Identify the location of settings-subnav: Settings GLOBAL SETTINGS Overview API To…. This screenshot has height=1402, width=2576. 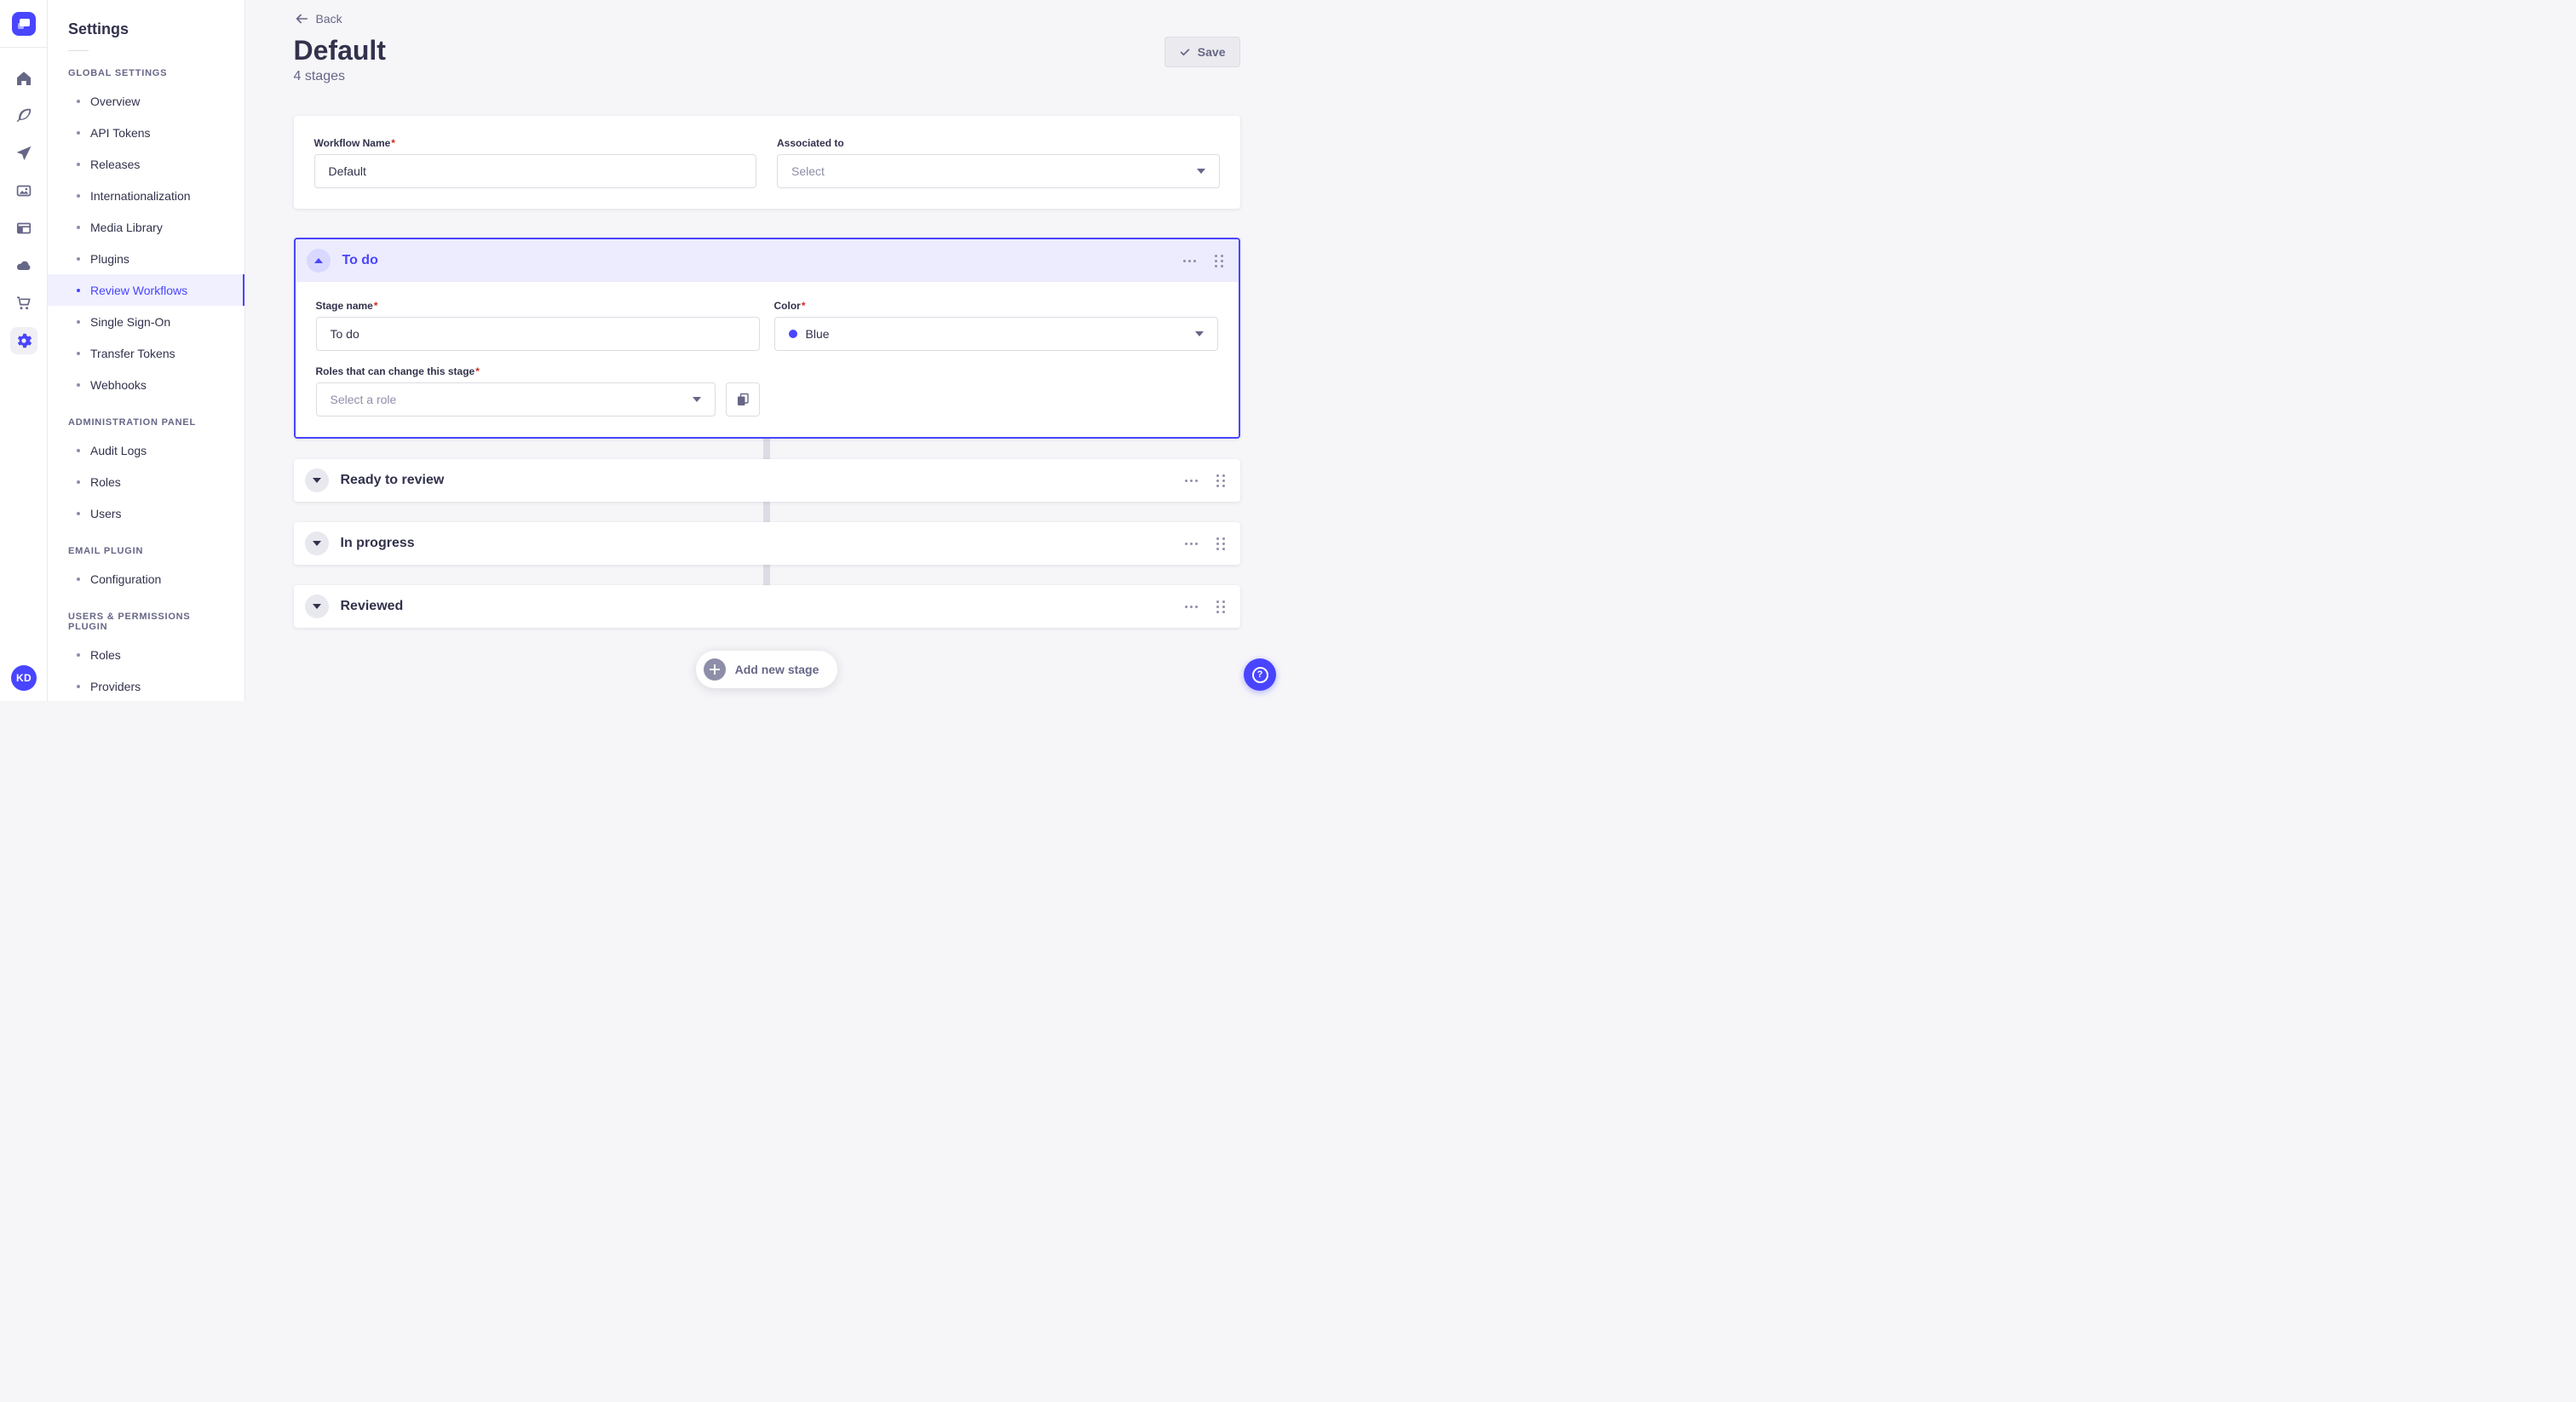
(147, 350).